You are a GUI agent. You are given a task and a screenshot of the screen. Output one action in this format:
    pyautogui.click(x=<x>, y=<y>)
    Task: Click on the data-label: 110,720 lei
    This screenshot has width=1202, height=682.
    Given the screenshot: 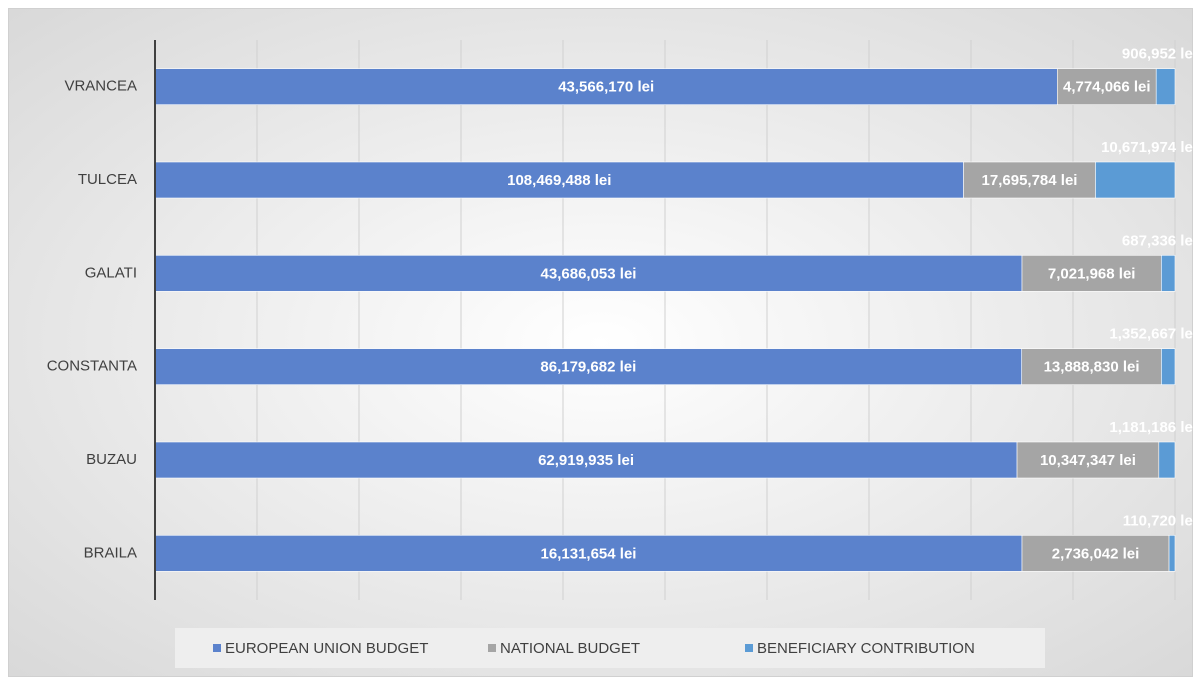 What is the action you would take?
    pyautogui.click(x=1160, y=520)
    